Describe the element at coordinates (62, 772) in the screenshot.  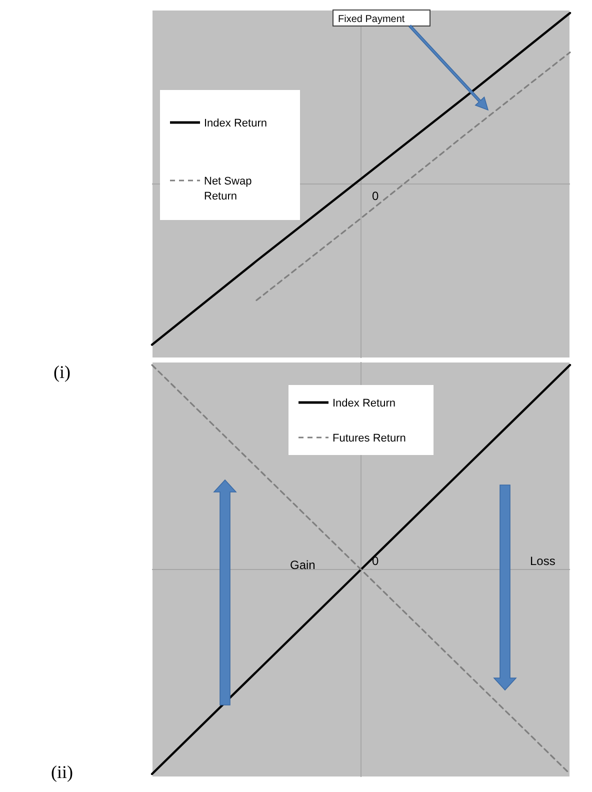
I see `text: (ii)` at that location.